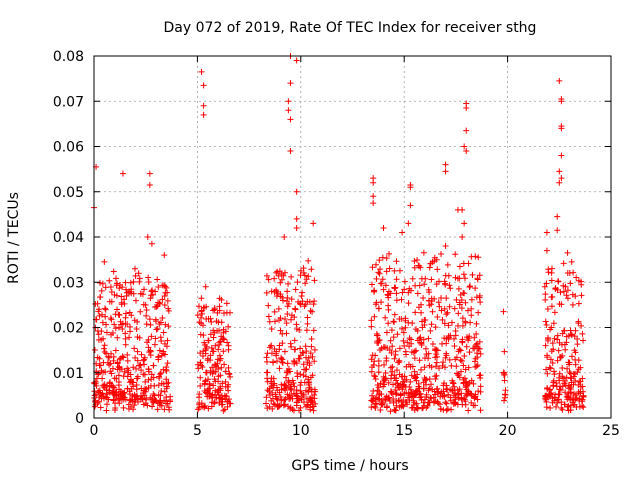 The height and width of the screenshot is (480, 640). Describe the element at coordinates (611, 431) in the screenshot. I see `x-tick-label: 25` at that location.